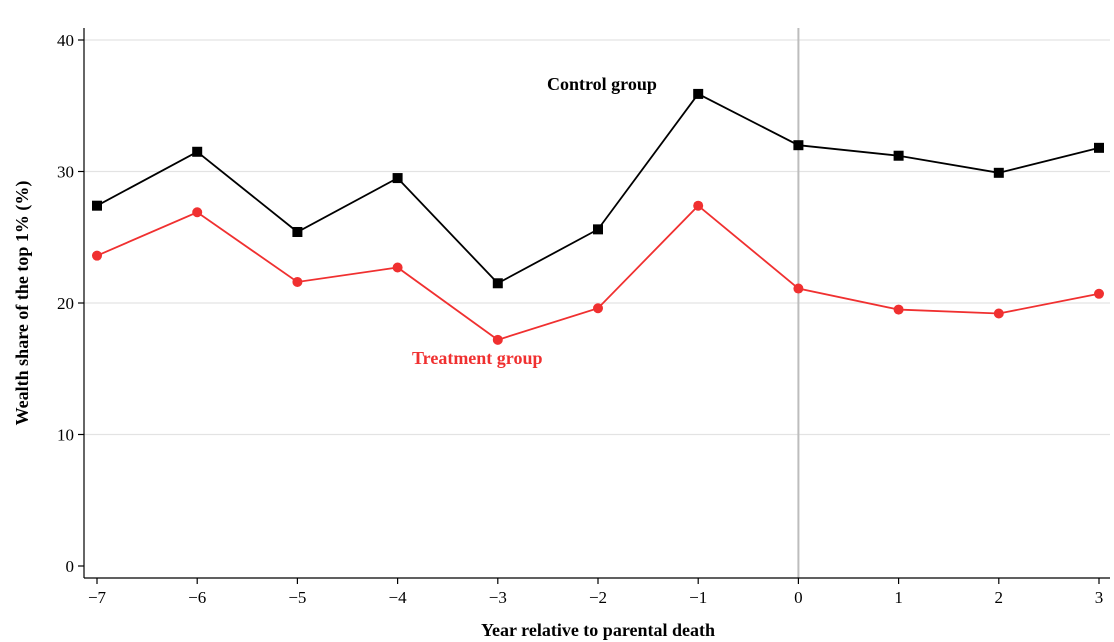  I want to click on x-tick-label-10: 3, so click(1099, 597).